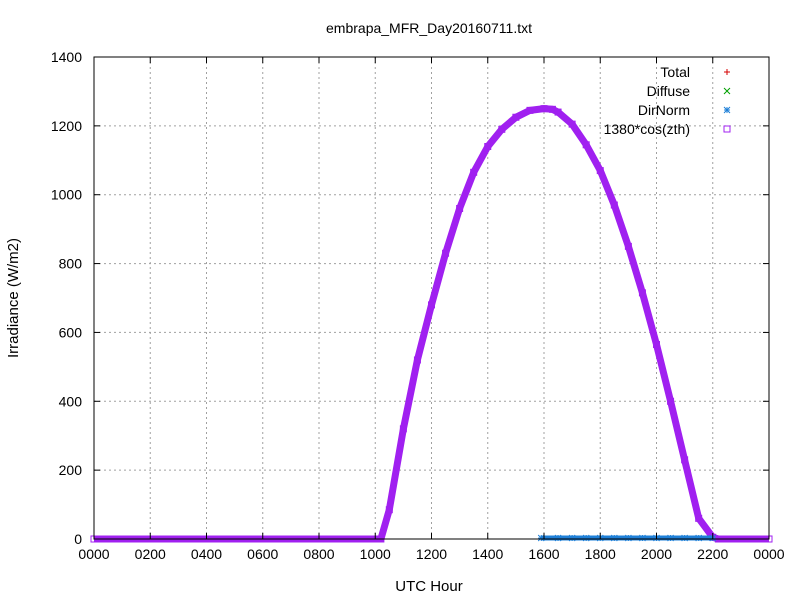 This screenshot has height=600, width=800. Describe the element at coordinates (150, 554) in the screenshot. I see `x-tick-label: 0200` at that location.